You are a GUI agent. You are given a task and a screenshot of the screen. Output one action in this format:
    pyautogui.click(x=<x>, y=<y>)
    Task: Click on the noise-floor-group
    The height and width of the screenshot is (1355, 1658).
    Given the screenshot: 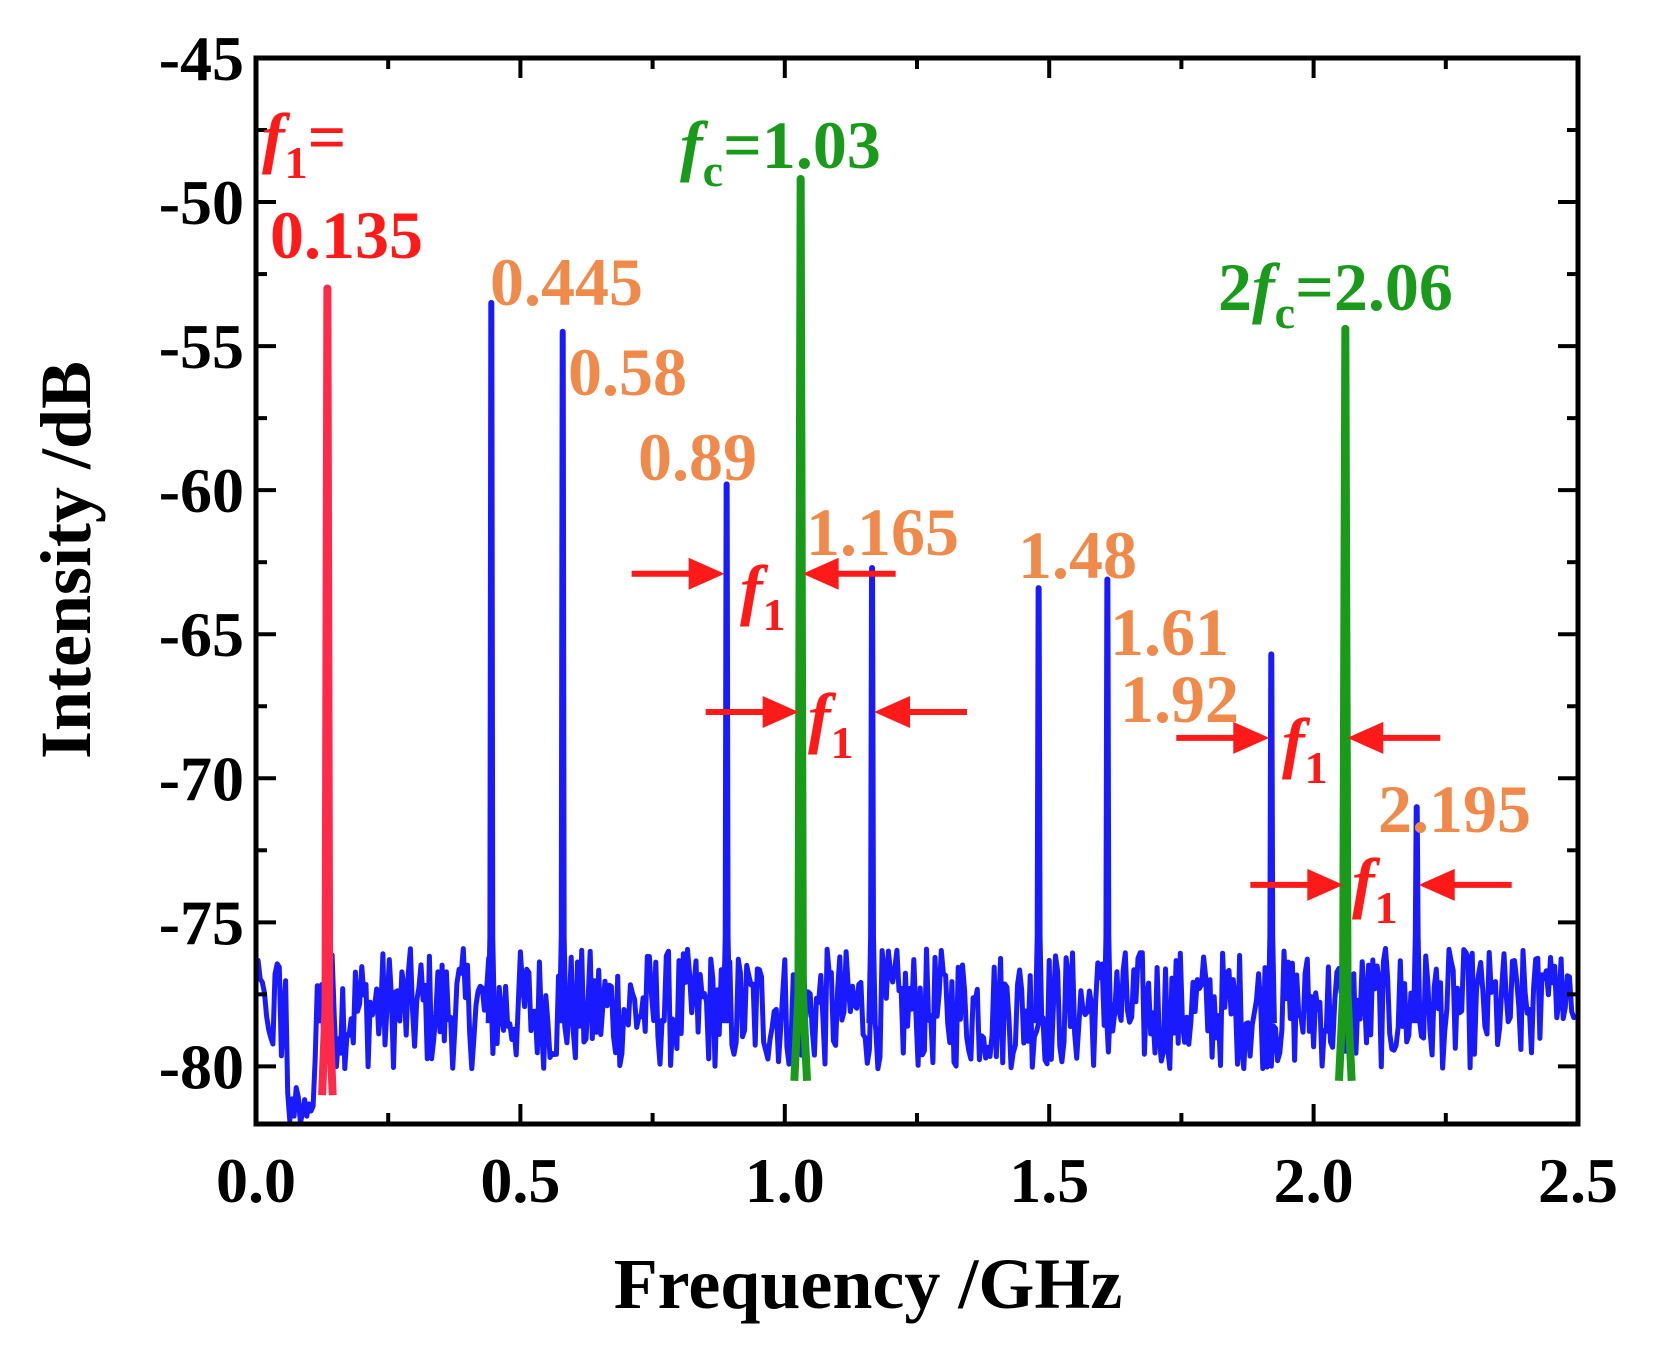 What is the action you would take?
    pyautogui.click(x=915, y=1036)
    